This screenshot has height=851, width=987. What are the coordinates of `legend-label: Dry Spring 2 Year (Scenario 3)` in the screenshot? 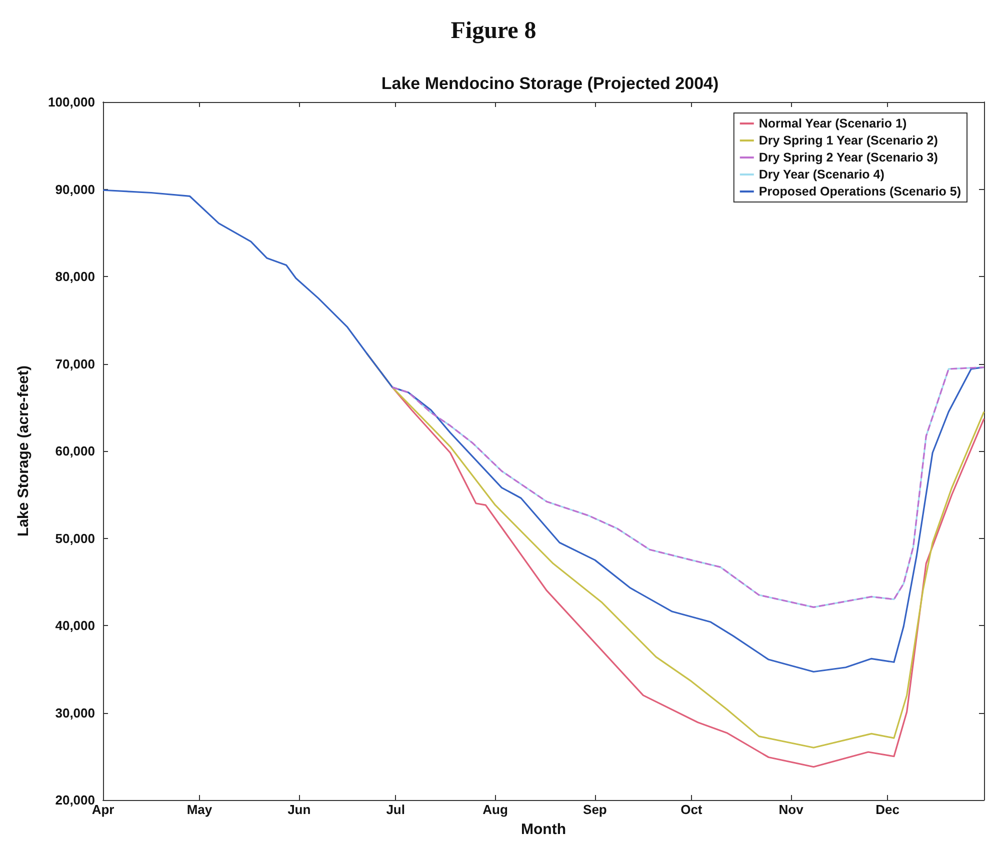 It's located at (848, 157).